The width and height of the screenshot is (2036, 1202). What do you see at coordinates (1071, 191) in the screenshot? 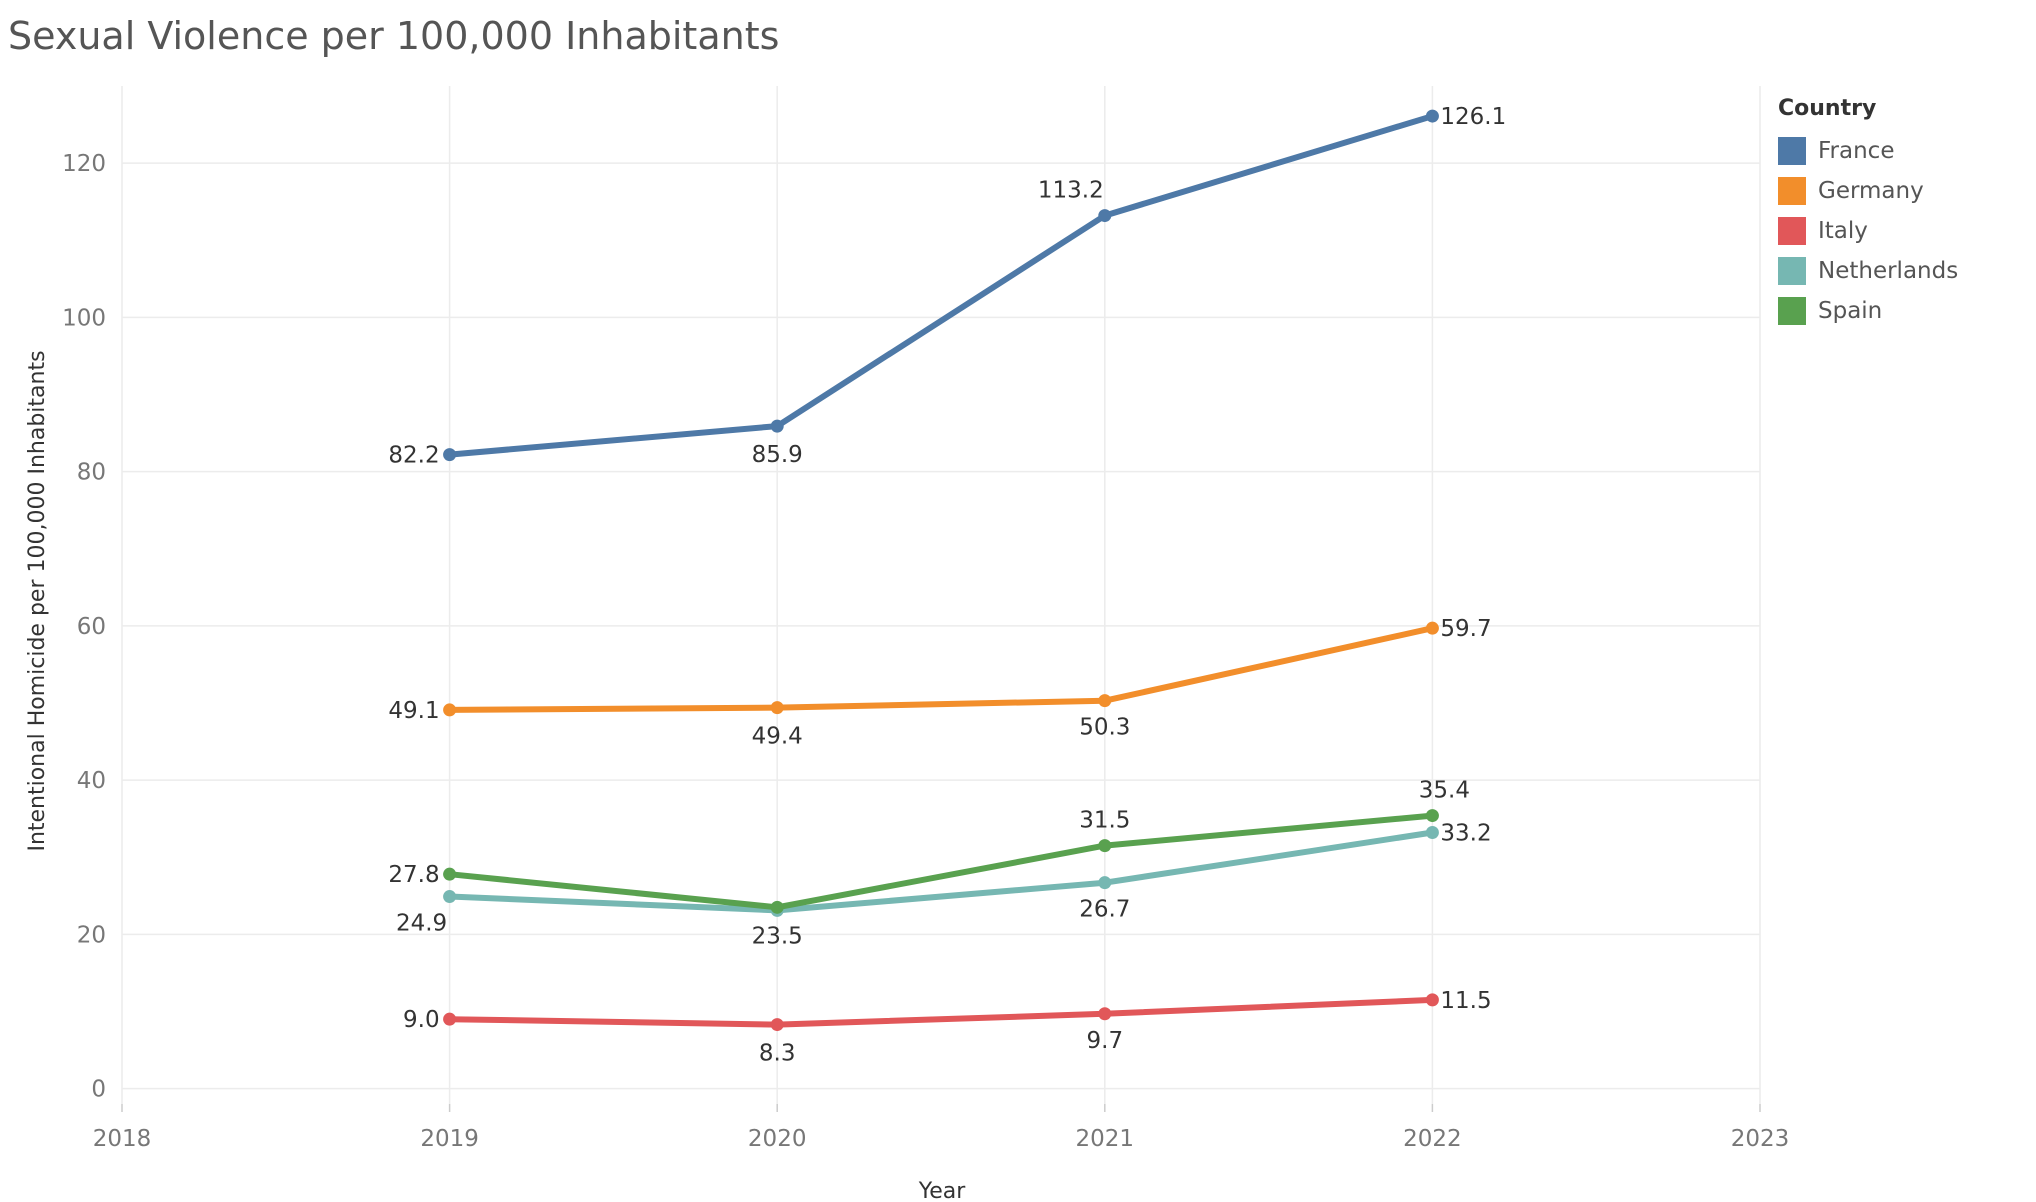
I see `data-label-france: 113.2` at bounding box center [1071, 191].